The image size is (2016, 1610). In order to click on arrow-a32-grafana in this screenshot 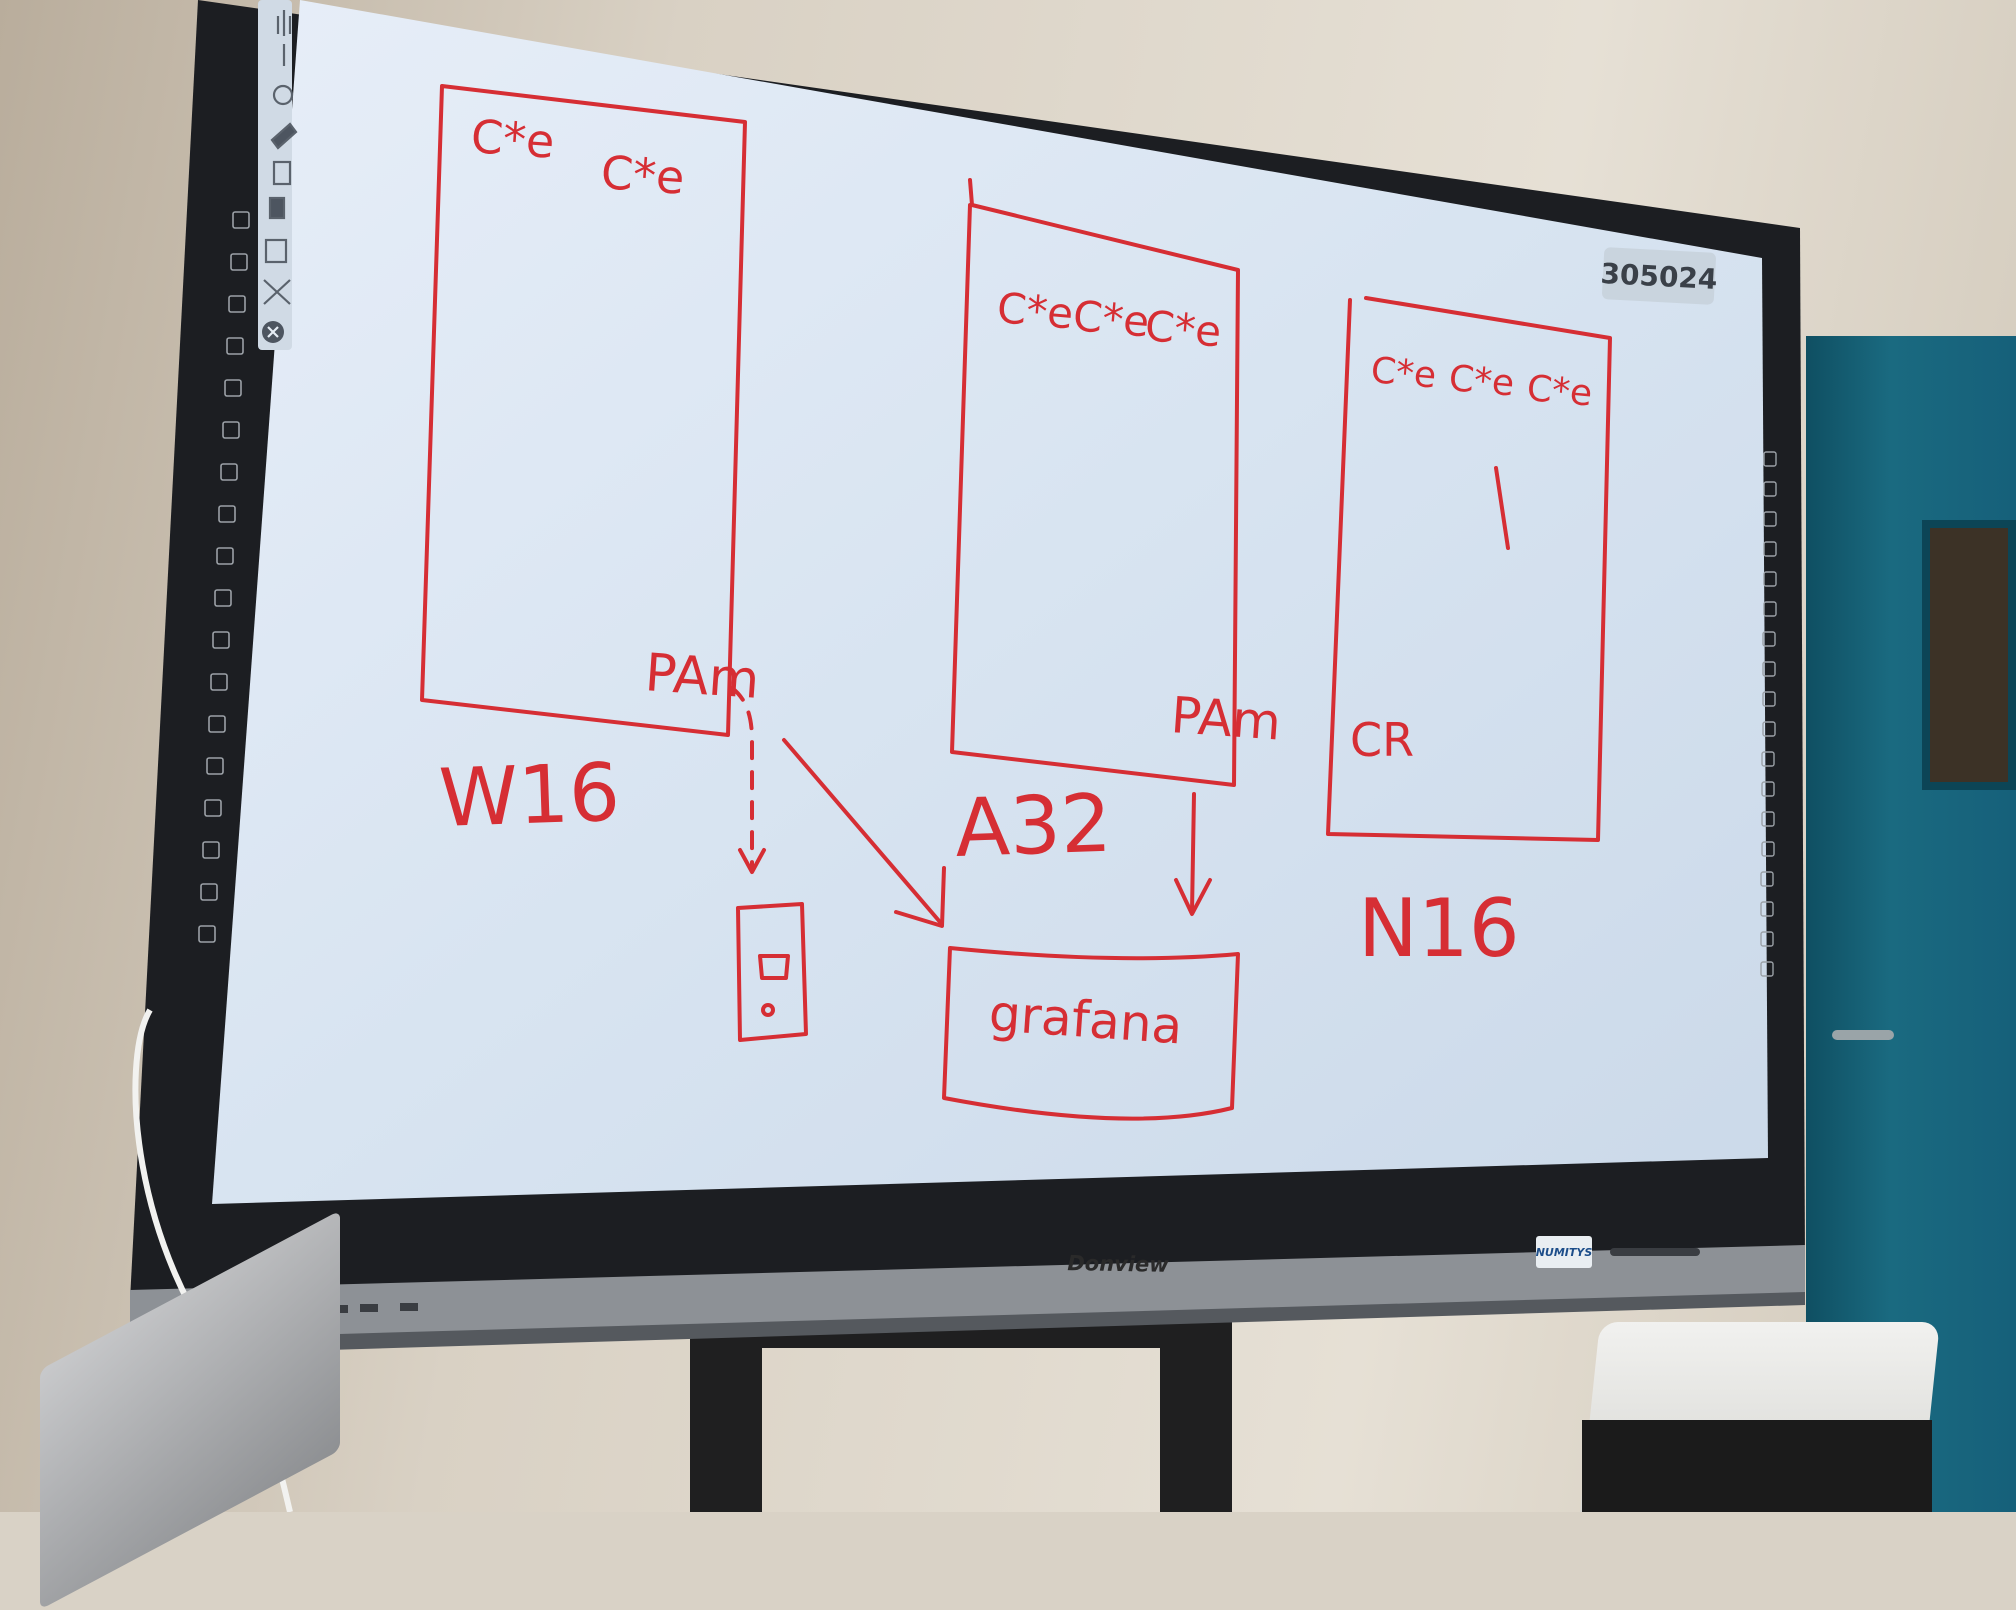, I will do `click(1193, 853)`.